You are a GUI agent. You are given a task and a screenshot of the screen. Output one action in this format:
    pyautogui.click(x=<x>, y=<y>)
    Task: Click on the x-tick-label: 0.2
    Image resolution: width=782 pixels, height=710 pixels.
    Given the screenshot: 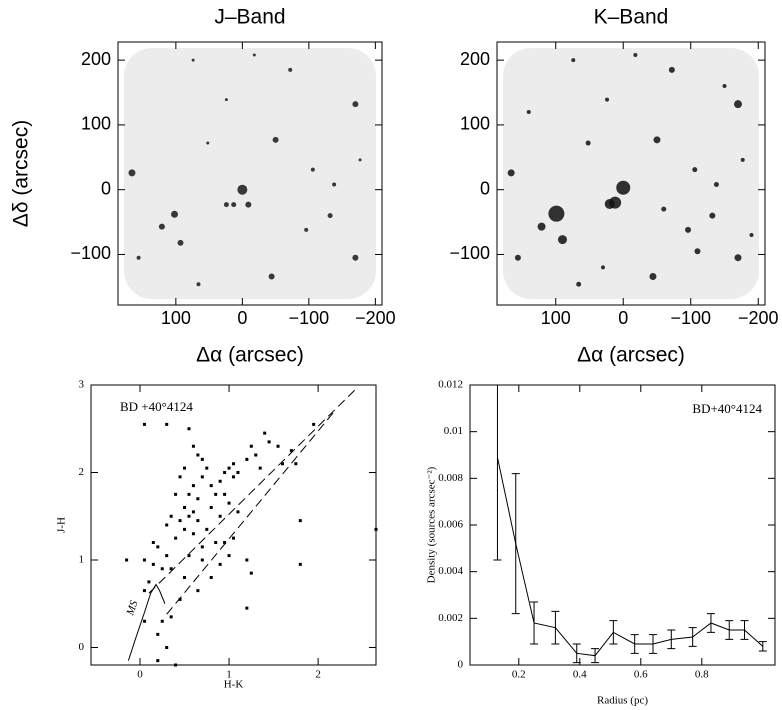 What is the action you would take?
    pyautogui.click(x=519, y=675)
    